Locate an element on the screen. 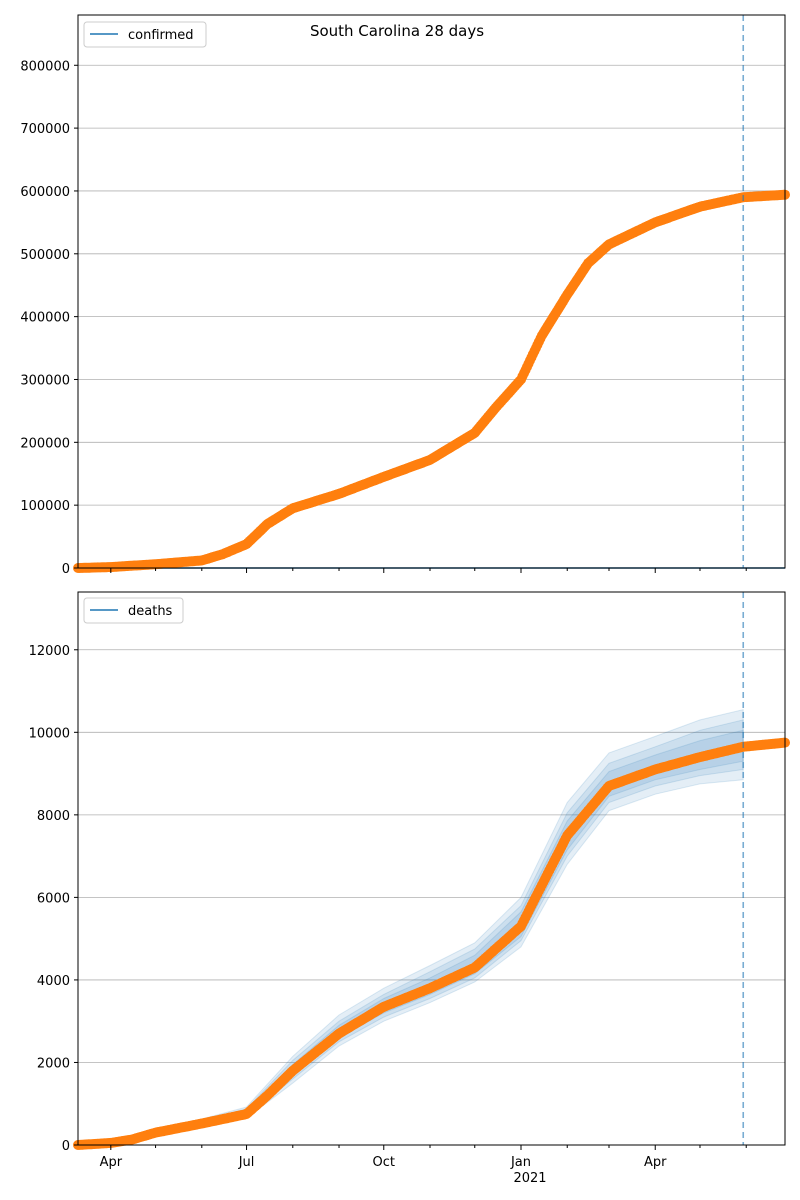  deaths-legend: deaths is located at coordinates (133, 610).